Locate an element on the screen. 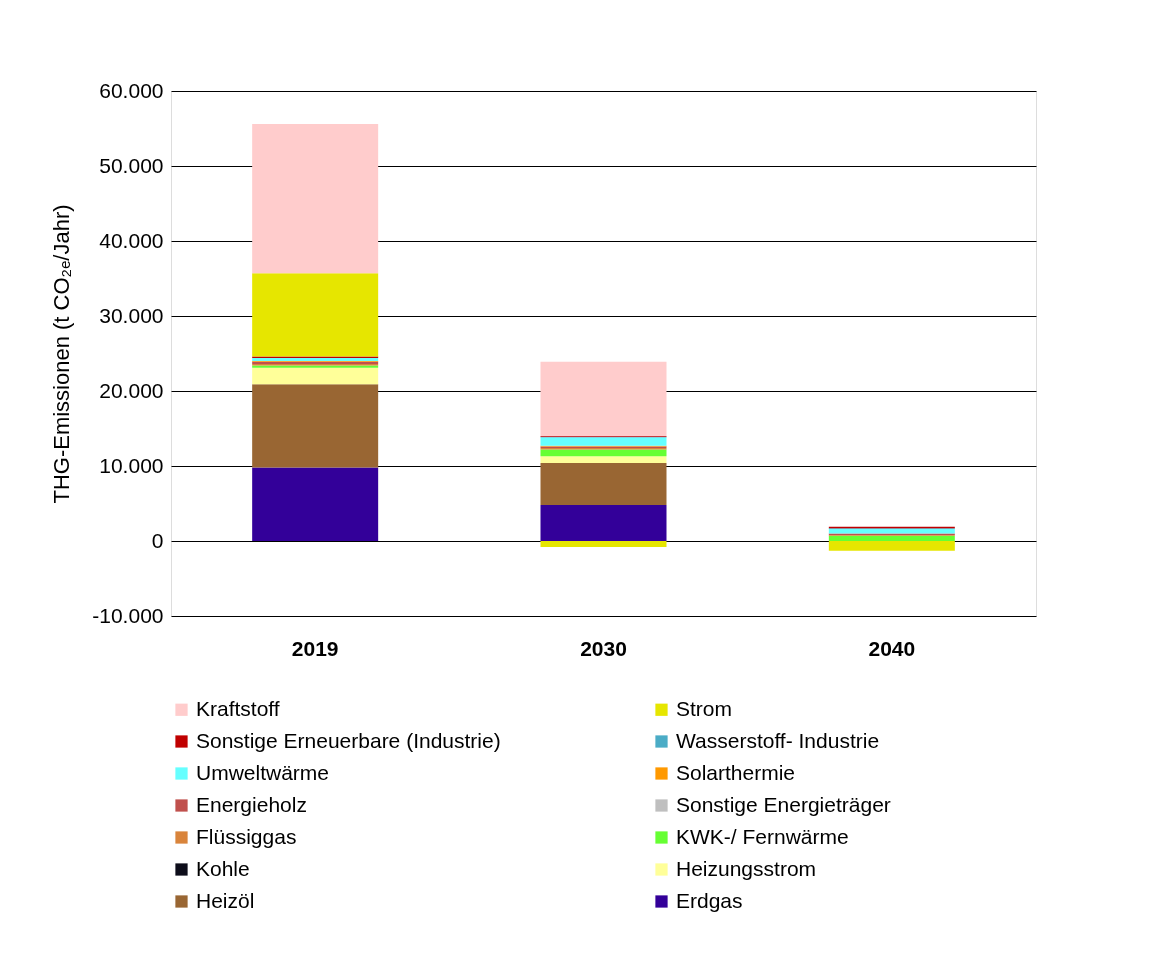 This screenshot has height=967, width=1166. x-tick-label: 2040 is located at coordinates (892, 648).